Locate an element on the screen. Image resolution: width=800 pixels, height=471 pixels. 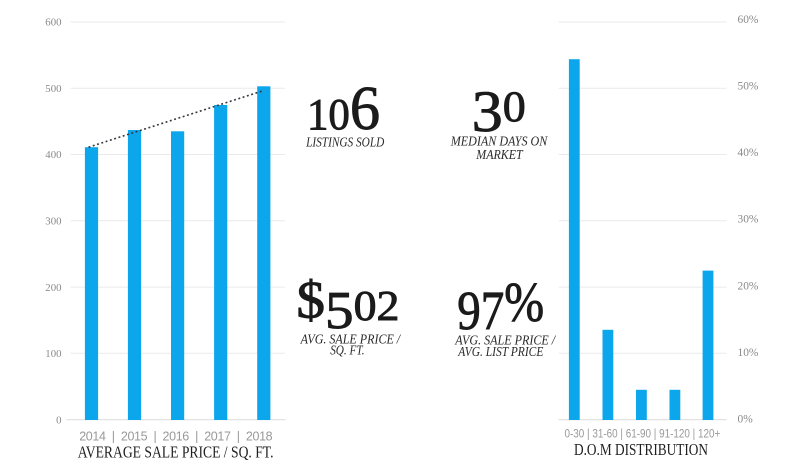
svg-text: 300 is located at coordinates (53, 222).